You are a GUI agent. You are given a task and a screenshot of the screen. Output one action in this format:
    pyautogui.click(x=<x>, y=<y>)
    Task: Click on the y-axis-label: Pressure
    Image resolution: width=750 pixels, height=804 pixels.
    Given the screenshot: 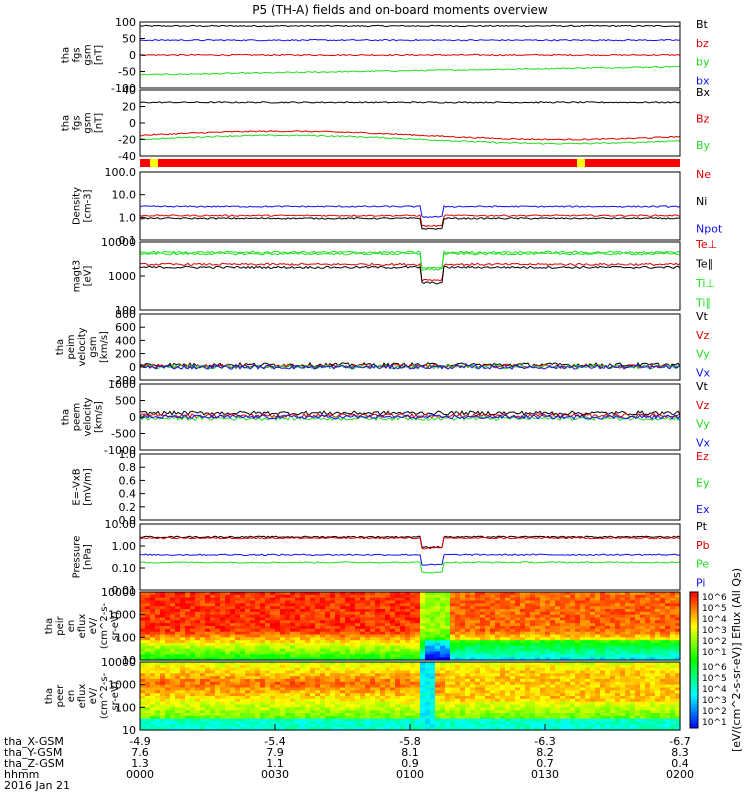 What is the action you would take?
    pyautogui.click(x=77, y=557)
    